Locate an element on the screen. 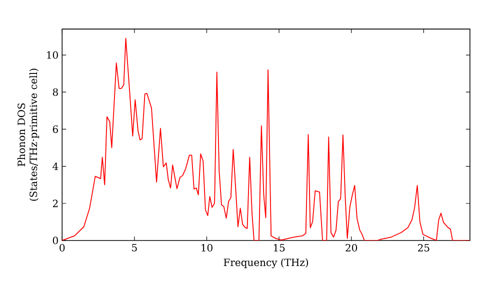 The height and width of the screenshot is (281, 500). x-tick-label: 25 is located at coordinates (424, 248).